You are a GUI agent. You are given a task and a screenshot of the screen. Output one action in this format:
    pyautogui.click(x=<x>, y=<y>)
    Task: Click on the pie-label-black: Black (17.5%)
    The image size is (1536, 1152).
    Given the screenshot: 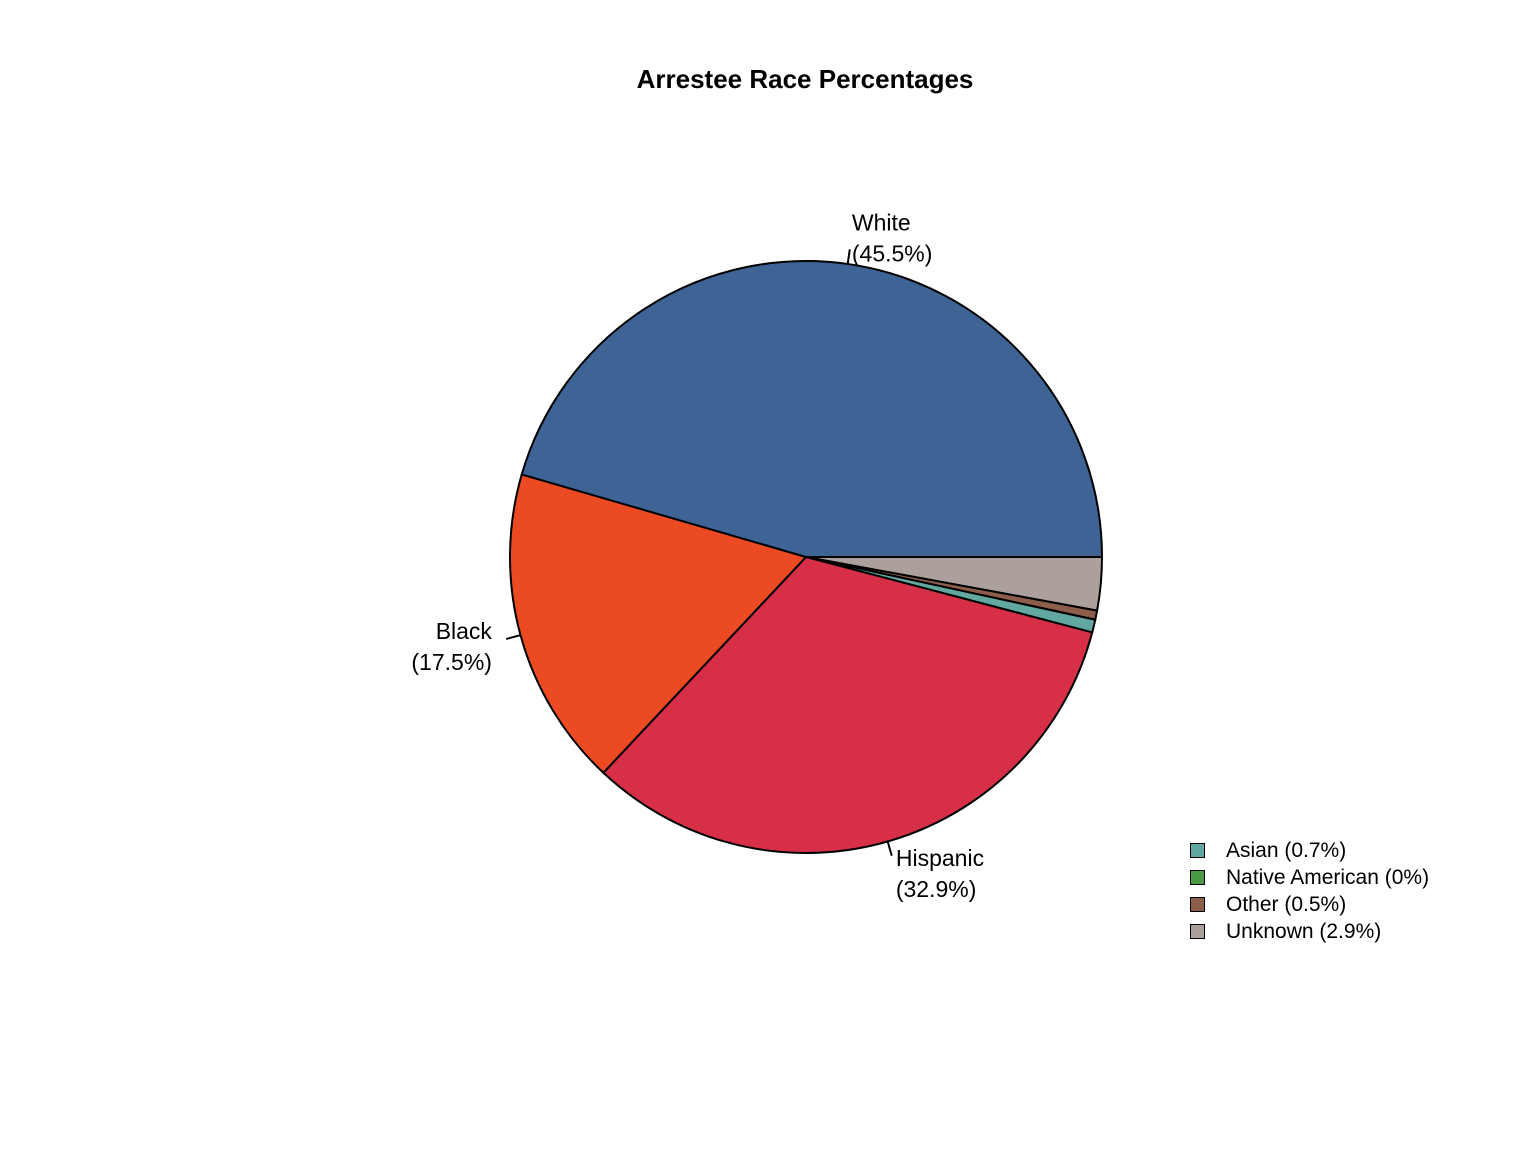 What is the action you would take?
    pyautogui.click(x=451, y=646)
    